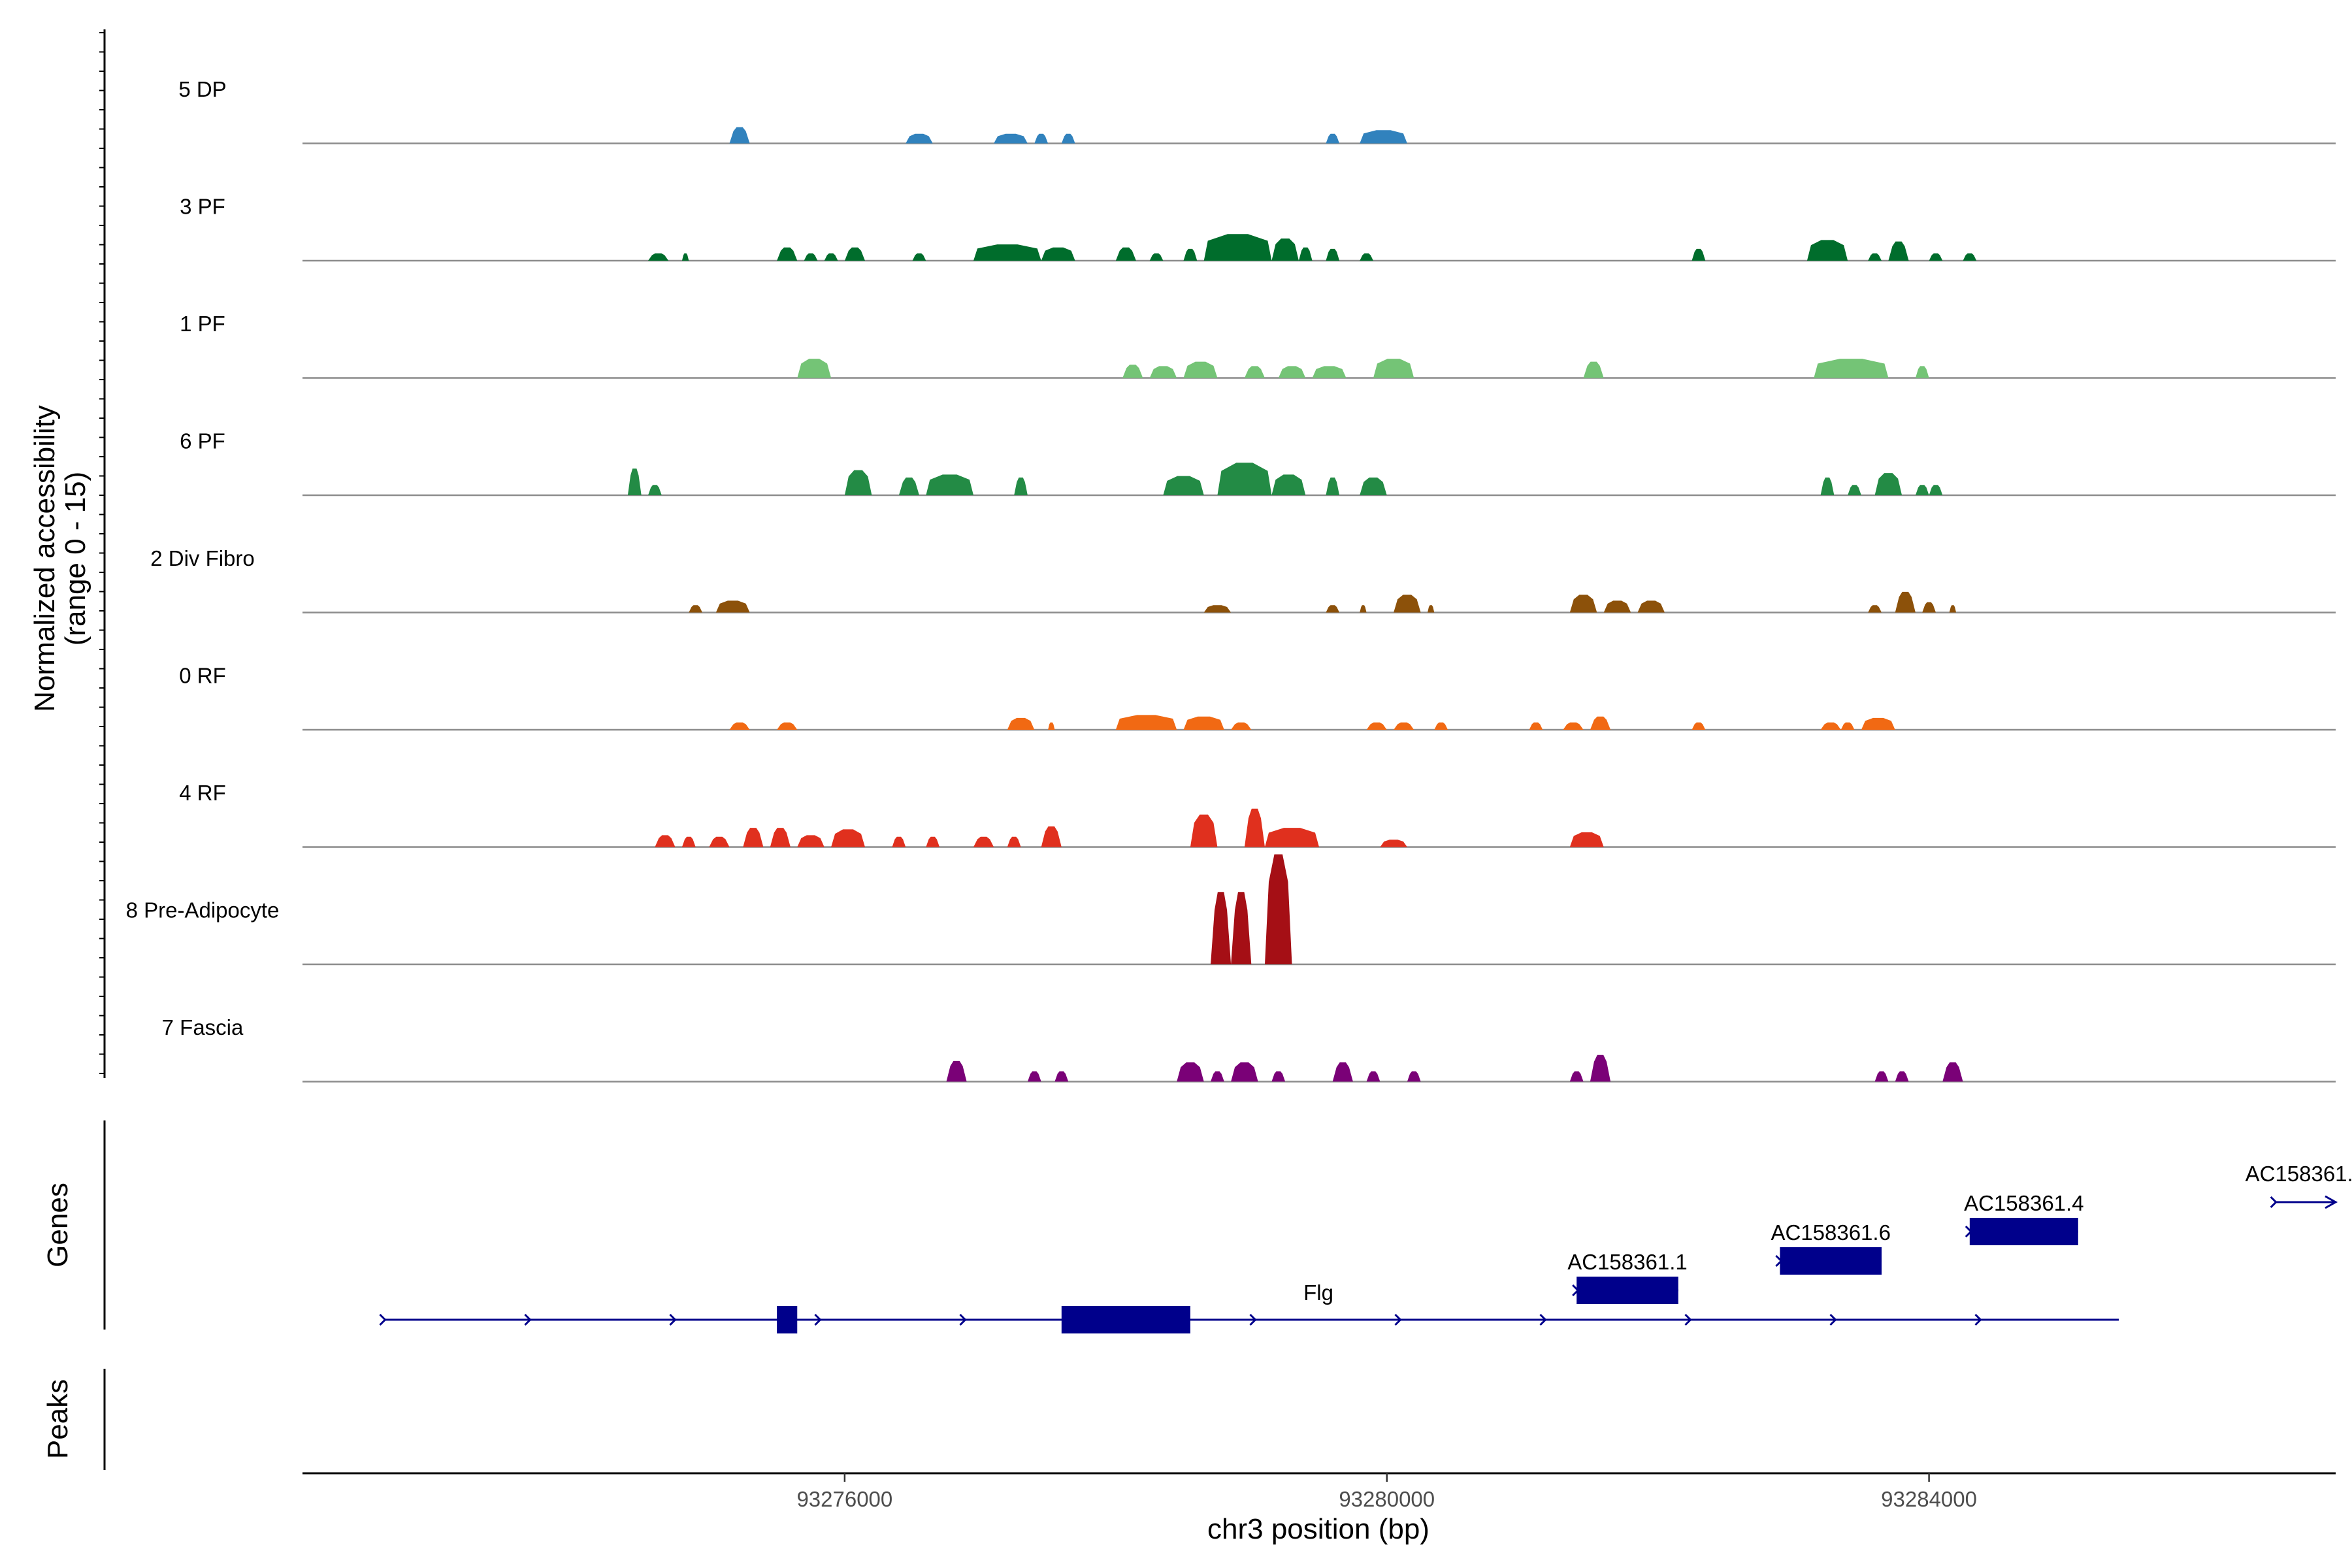  I want to click on track-label: 7 Fascia, so click(203, 1027).